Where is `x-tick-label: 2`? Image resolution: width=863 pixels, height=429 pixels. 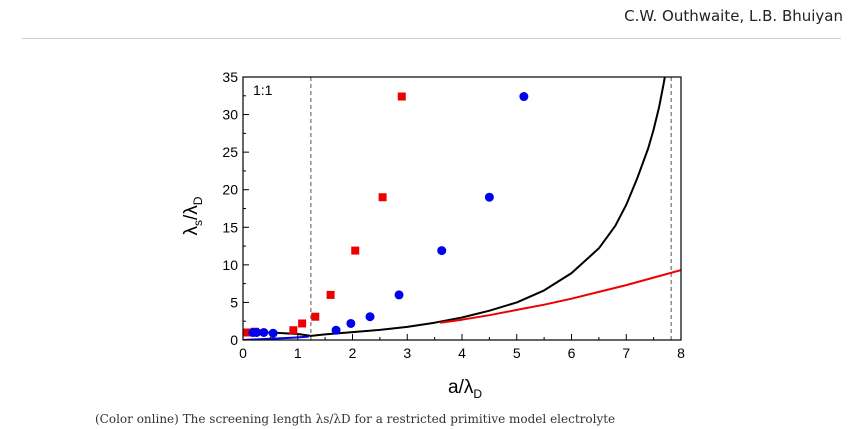
x-tick-label: 2 is located at coordinates (353, 353).